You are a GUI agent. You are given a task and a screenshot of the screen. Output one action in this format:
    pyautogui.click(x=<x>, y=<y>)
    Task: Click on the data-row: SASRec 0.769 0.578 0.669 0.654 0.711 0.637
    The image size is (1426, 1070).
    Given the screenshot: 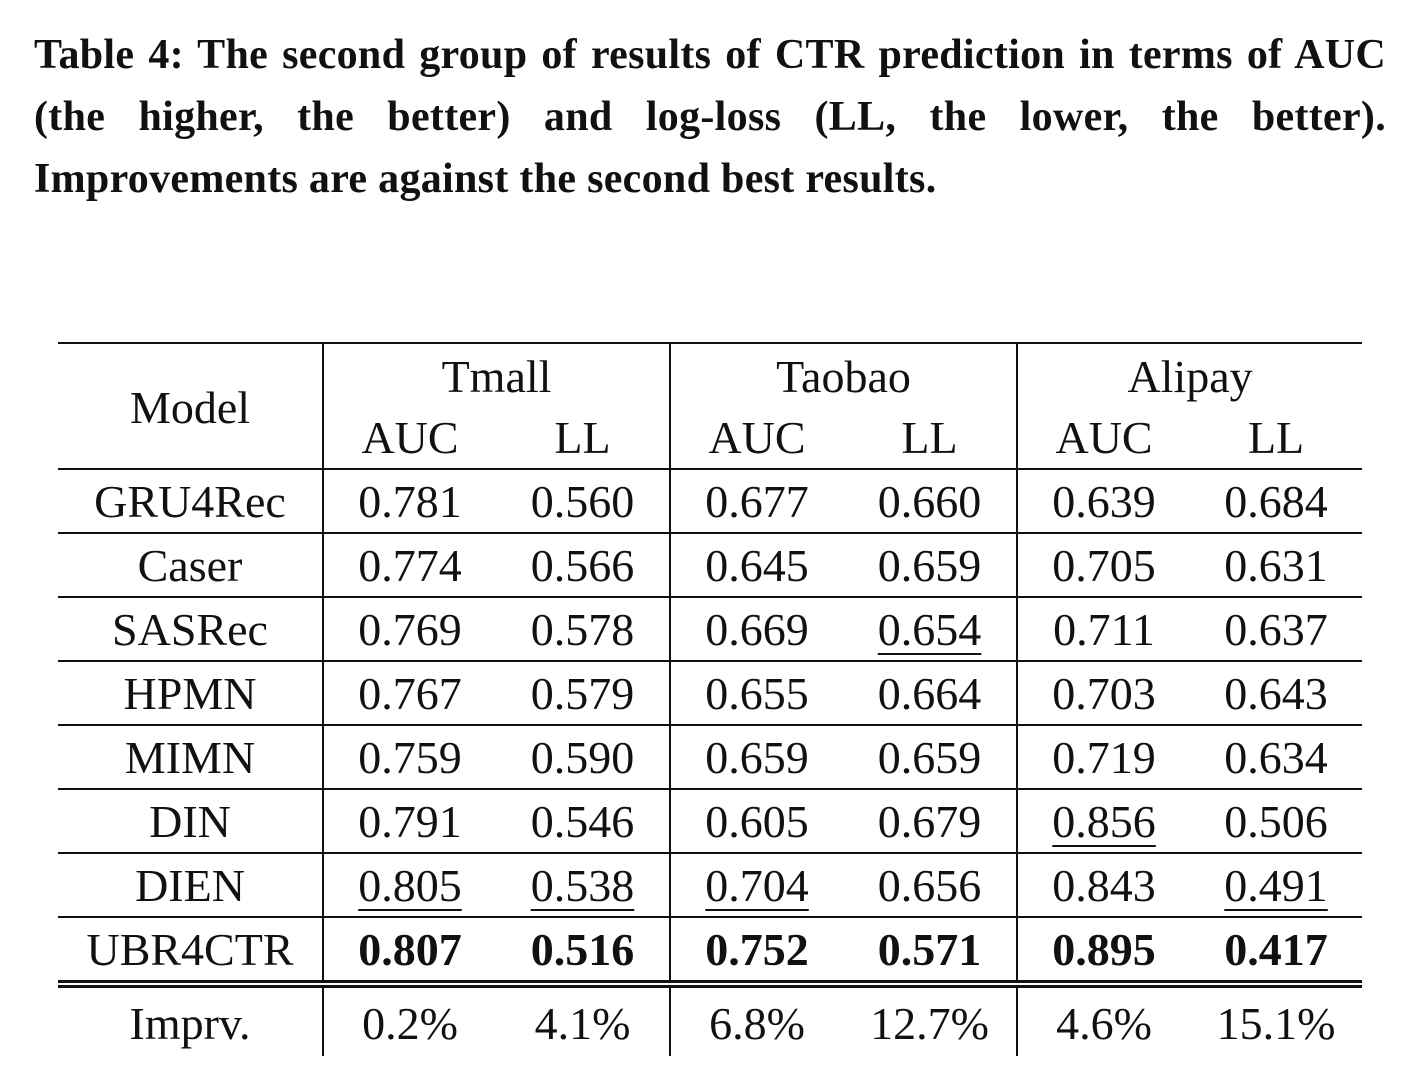 What is the action you would take?
    pyautogui.click(x=710, y=628)
    